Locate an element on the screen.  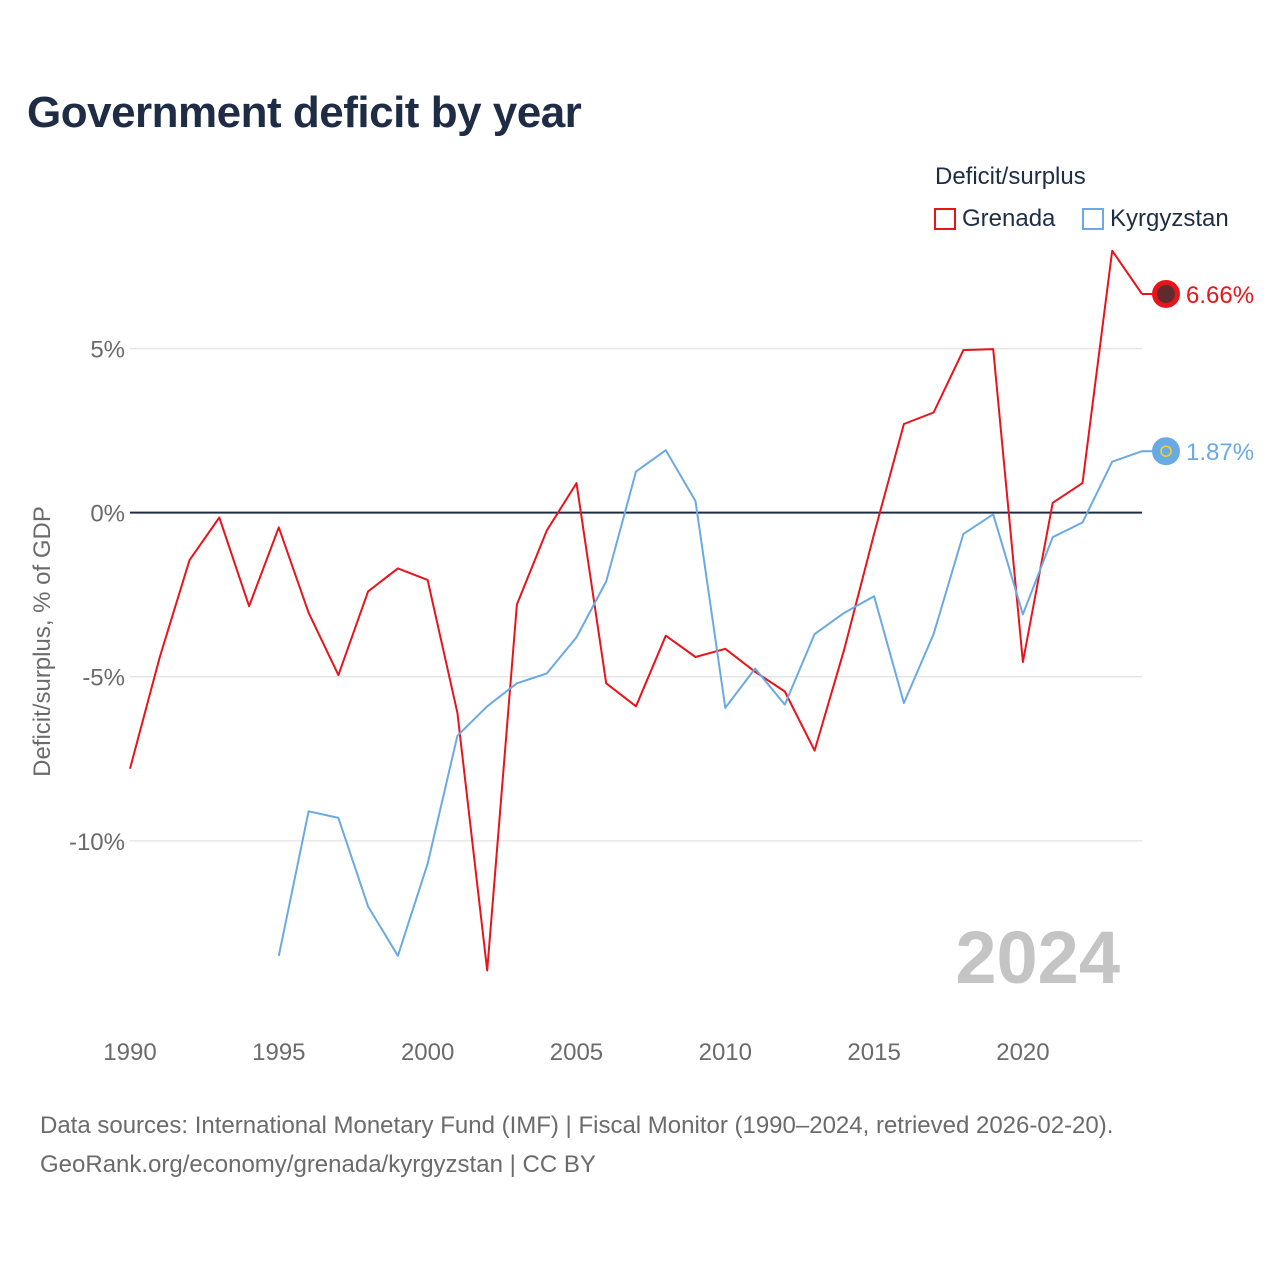
x-tick-label: 2020 is located at coordinates (1022, 1052).